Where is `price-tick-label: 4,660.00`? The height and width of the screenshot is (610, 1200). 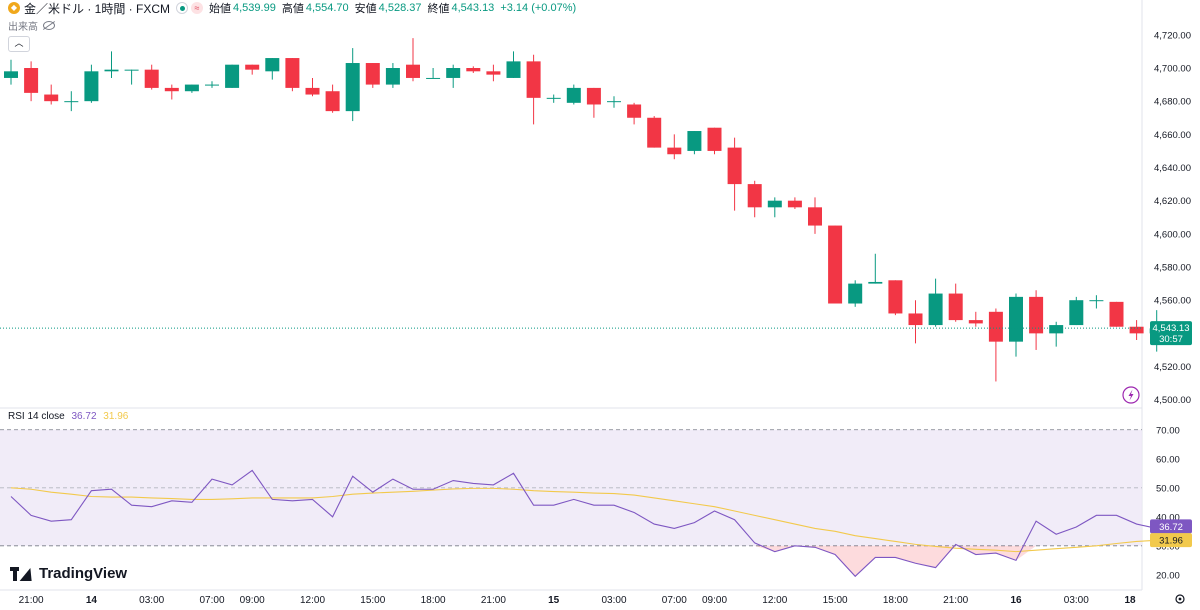
price-tick-label: 4,660.00 is located at coordinates (1172, 135).